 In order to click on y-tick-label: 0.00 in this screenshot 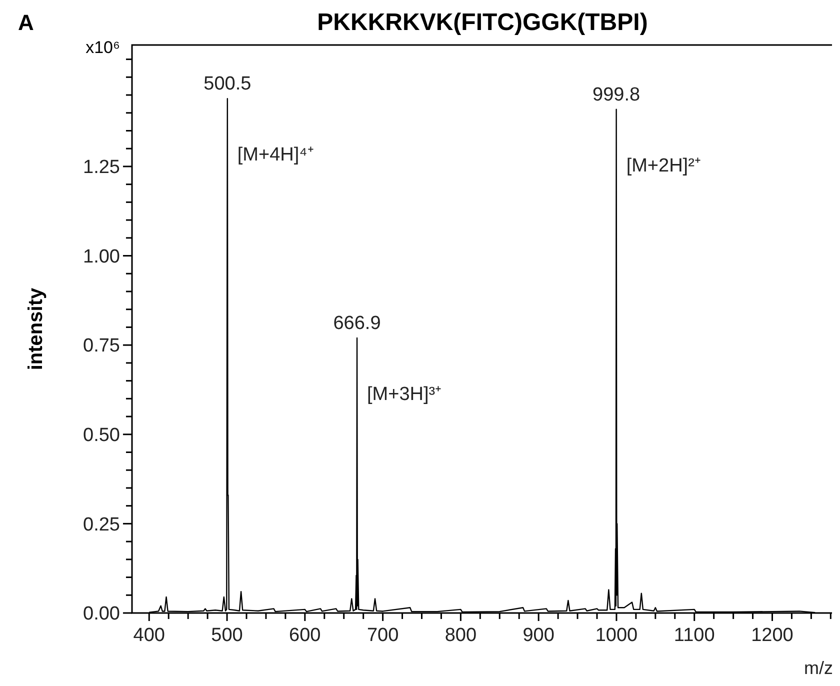, I will do `click(101, 614)`.